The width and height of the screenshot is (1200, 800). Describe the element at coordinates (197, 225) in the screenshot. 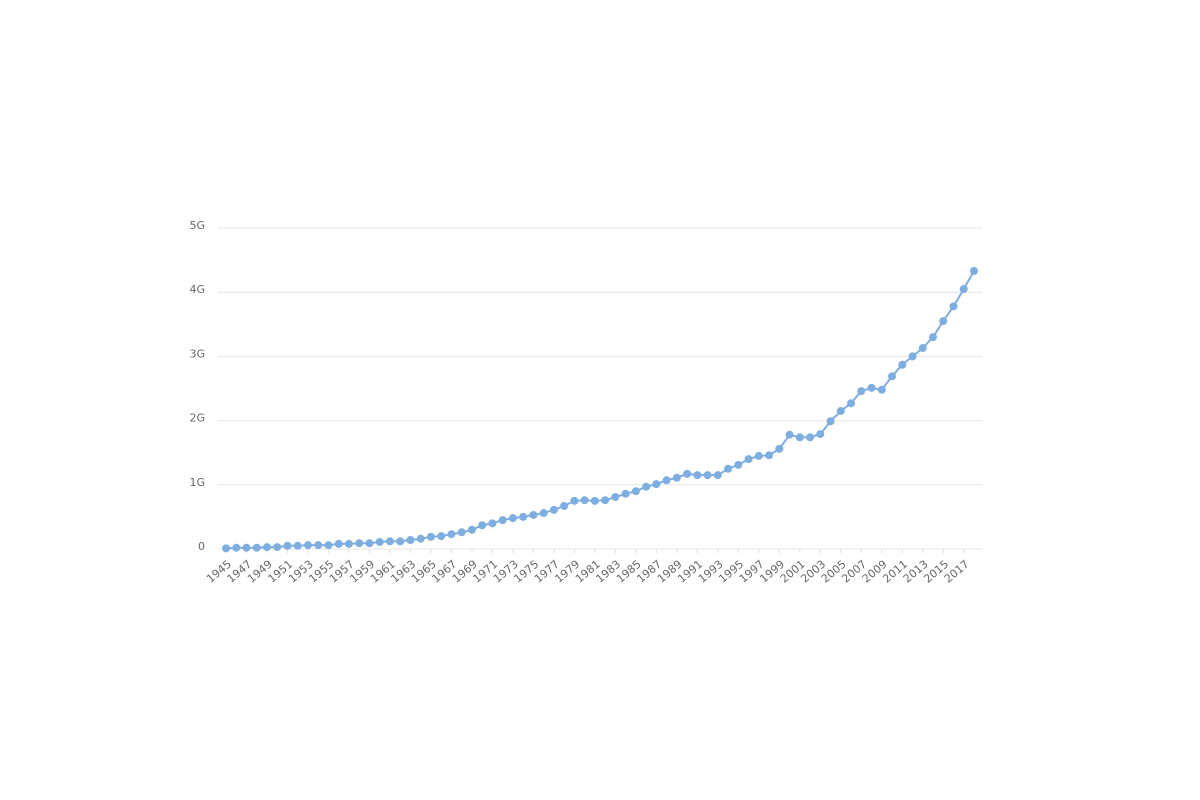

I see `y-tick-label: 5G` at that location.